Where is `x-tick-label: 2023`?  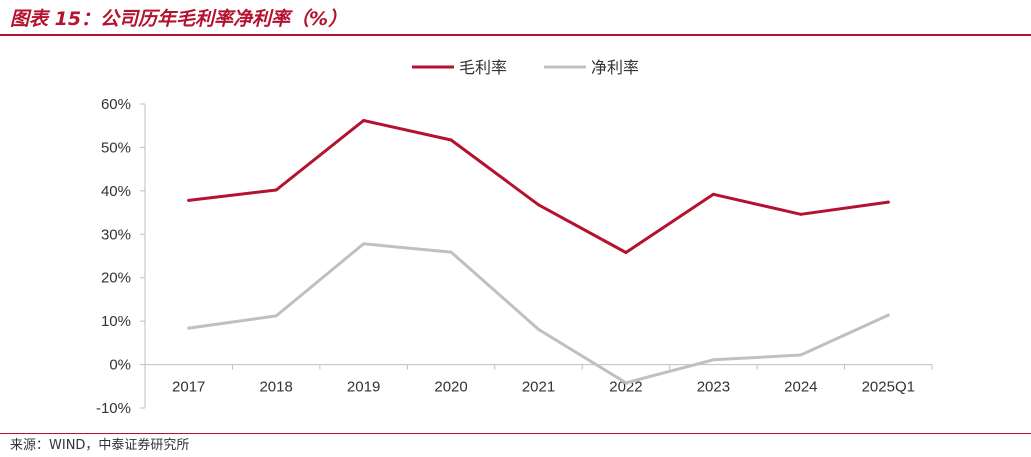 x-tick-label: 2023 is located at coordinates (713, 387).